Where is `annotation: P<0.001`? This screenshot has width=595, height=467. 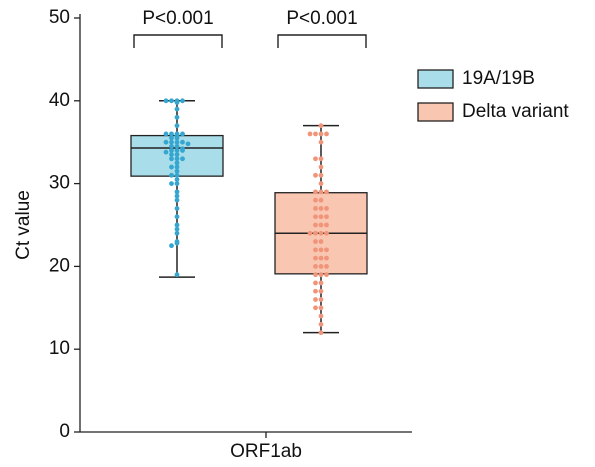 annotation: P<0.001 is located at coordinates (177, 18).